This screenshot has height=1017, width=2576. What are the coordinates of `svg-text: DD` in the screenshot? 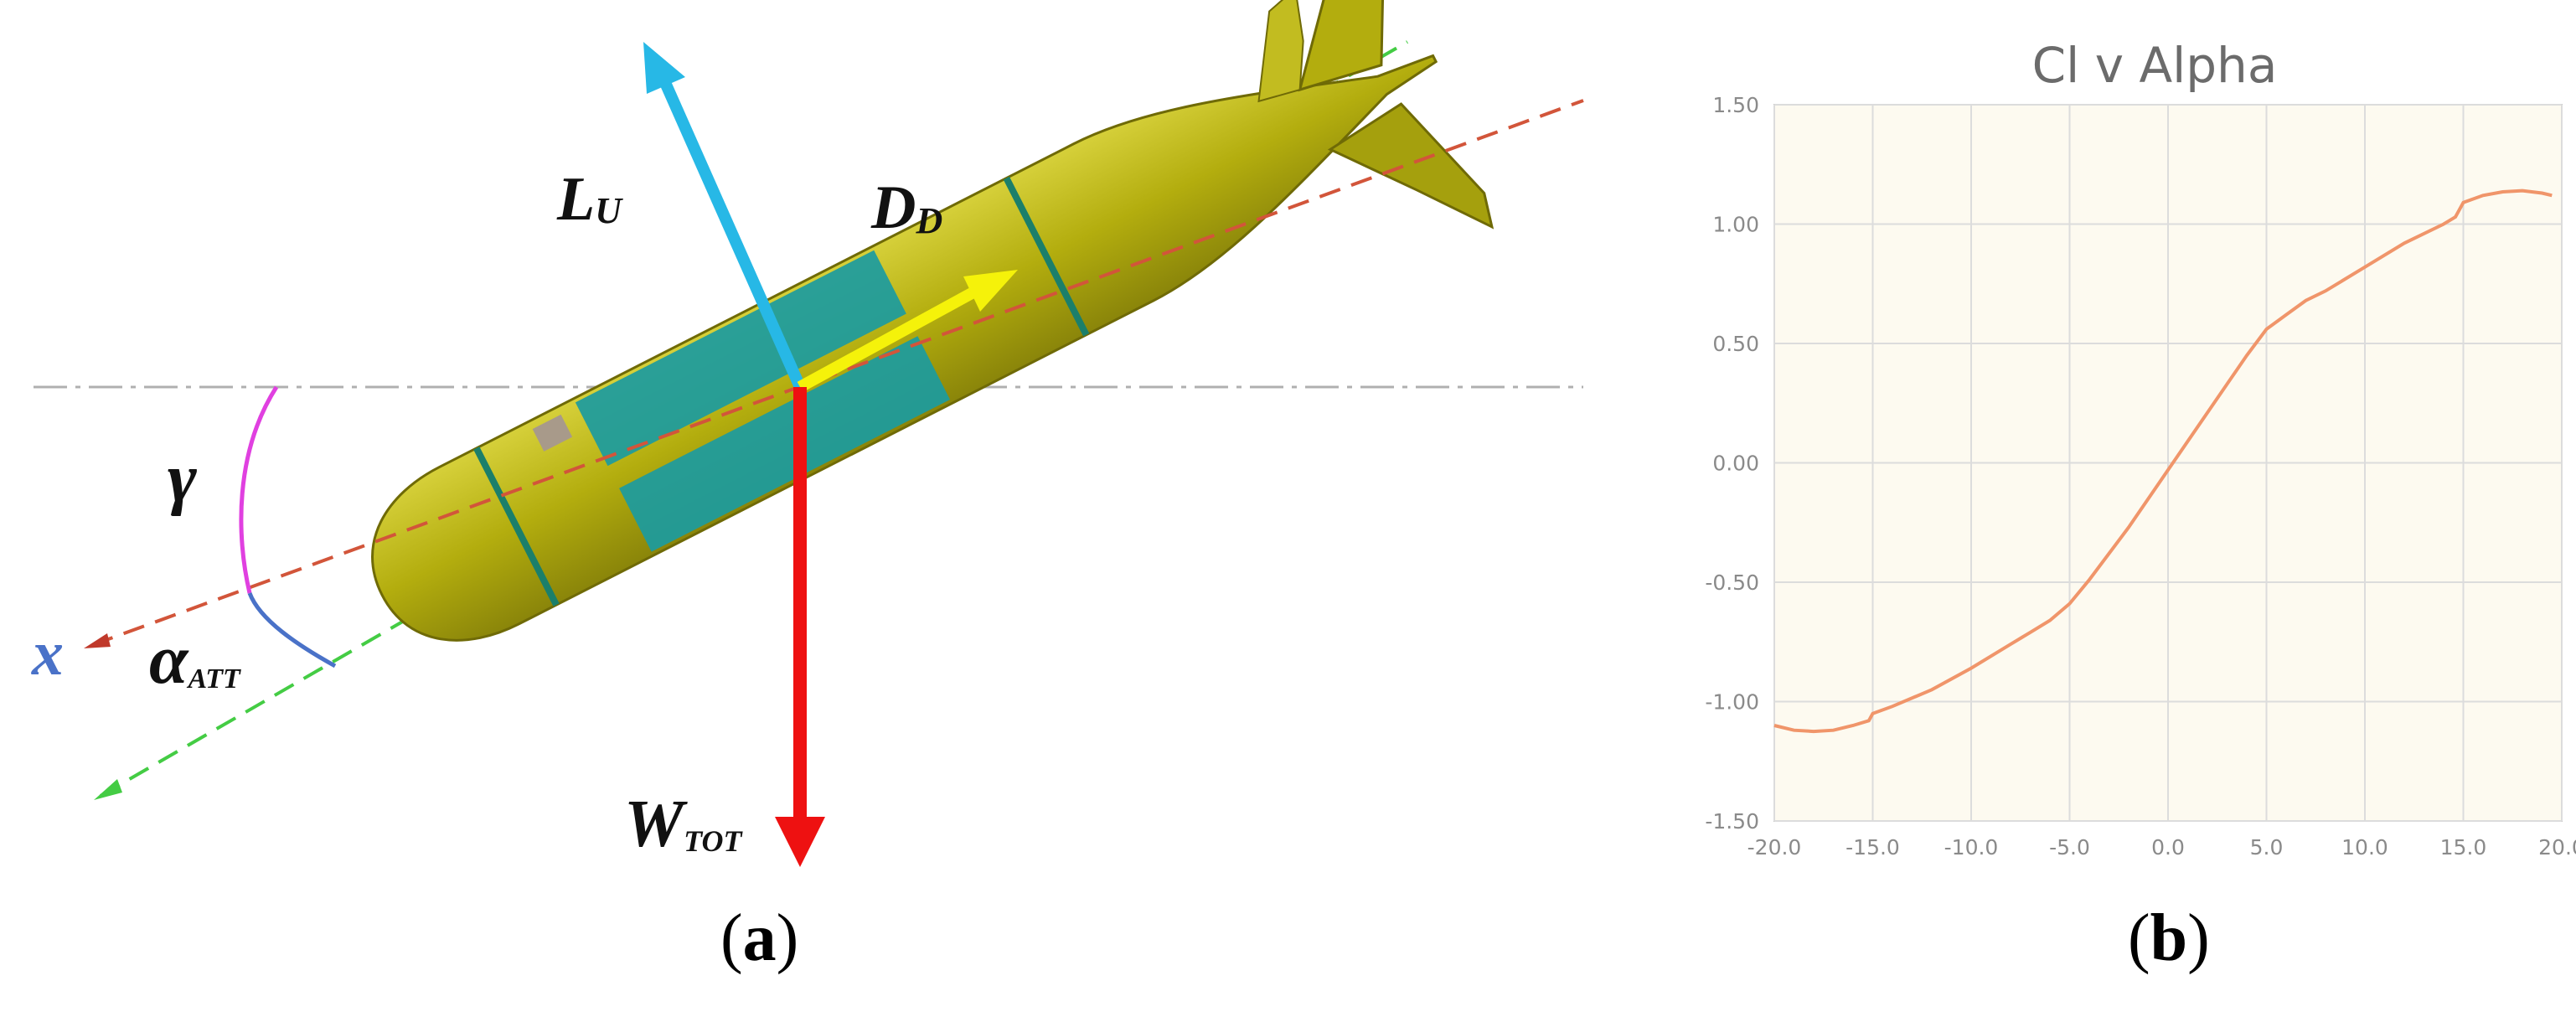 It's located at (906, 207).